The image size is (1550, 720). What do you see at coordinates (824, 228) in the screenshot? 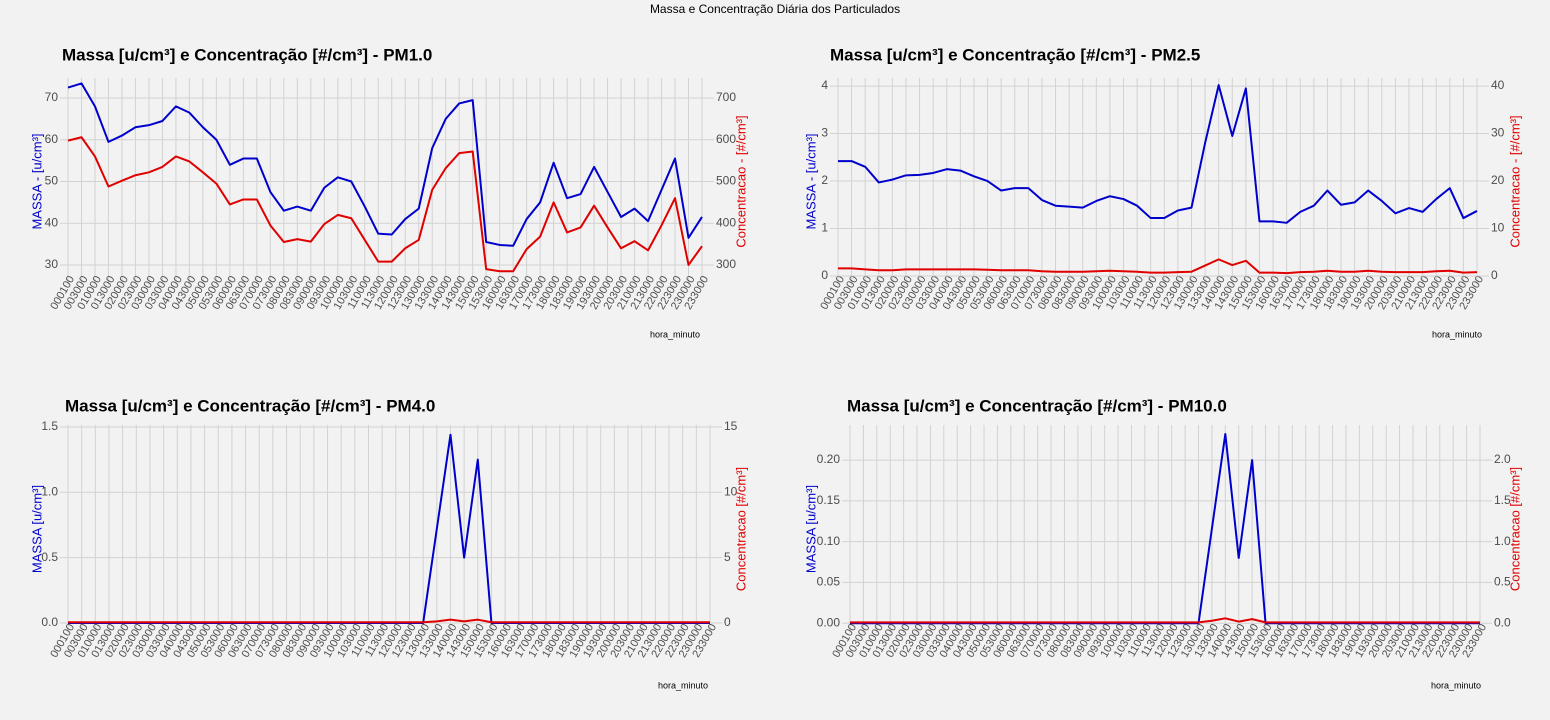
I see `y-tick-label: 1` at bounding box center [824, 228].